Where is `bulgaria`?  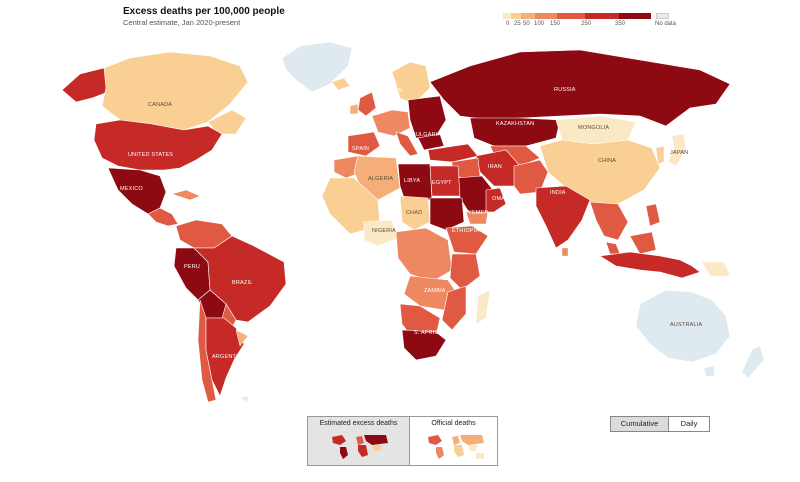
bulgaria is located at coordinates (431, 142).